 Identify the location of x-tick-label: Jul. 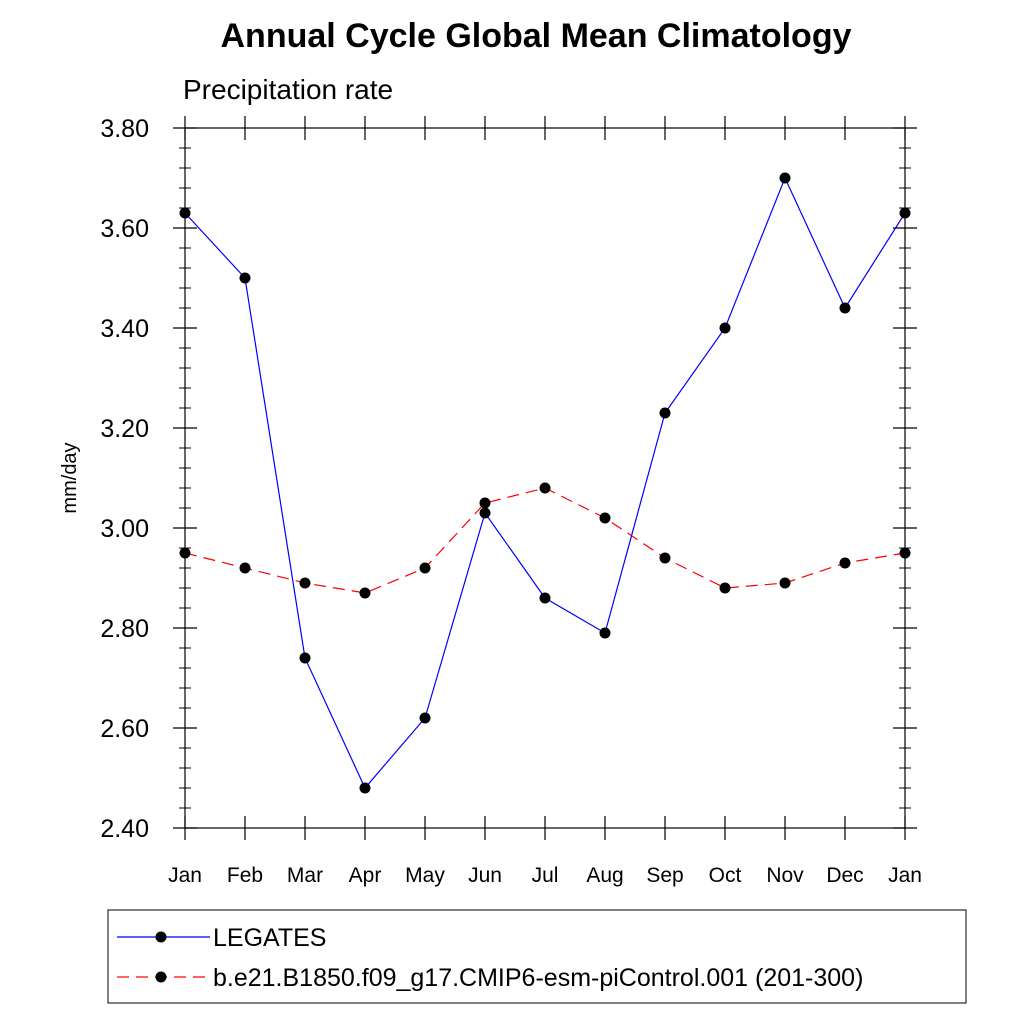
(545, 875).